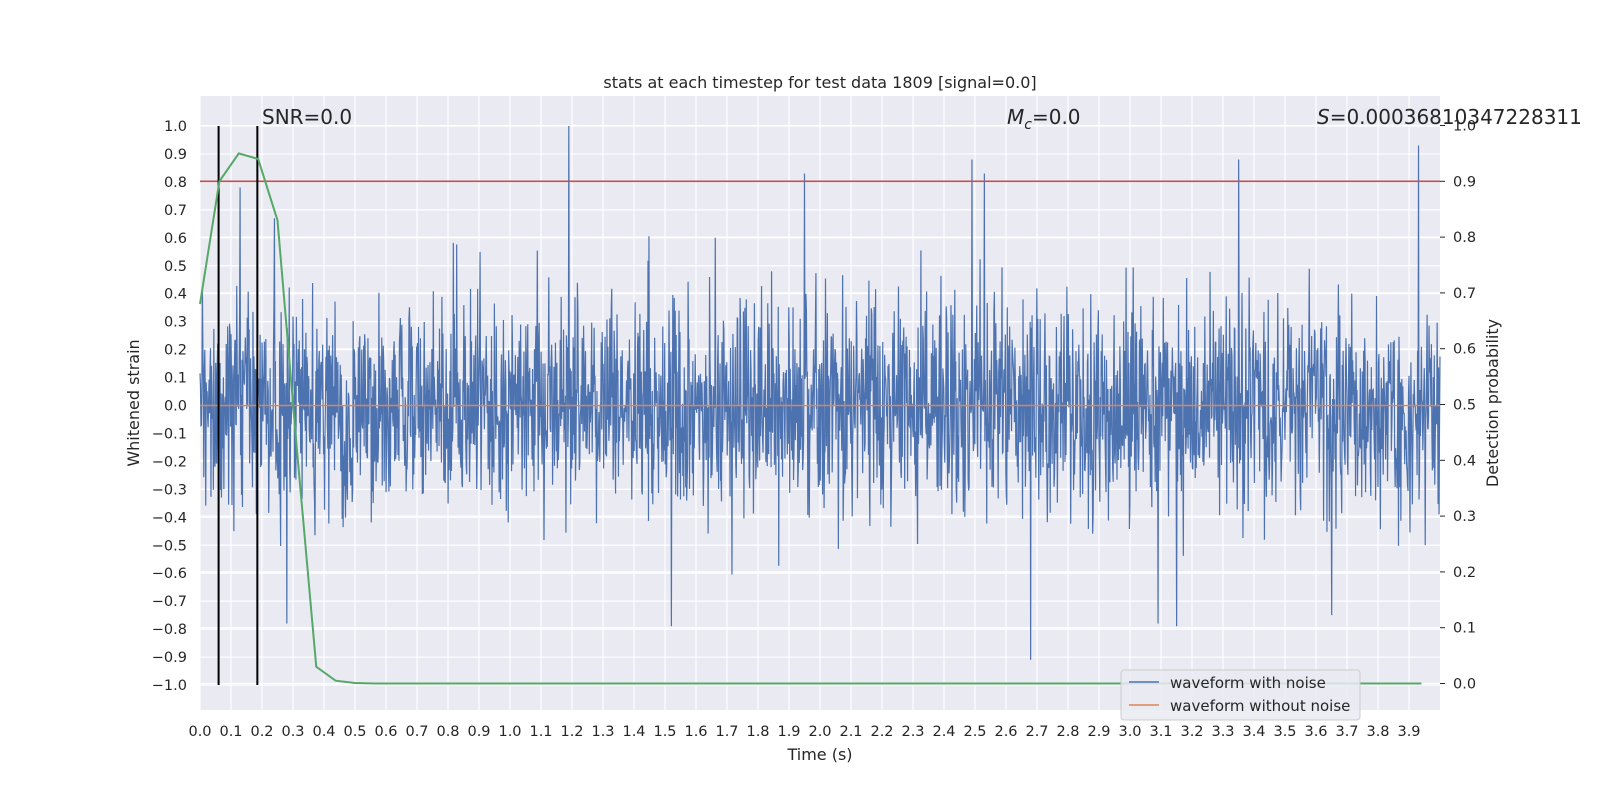 The image size is (1600, 800). I want to click on s-symbol: S, so click(1323, 117).